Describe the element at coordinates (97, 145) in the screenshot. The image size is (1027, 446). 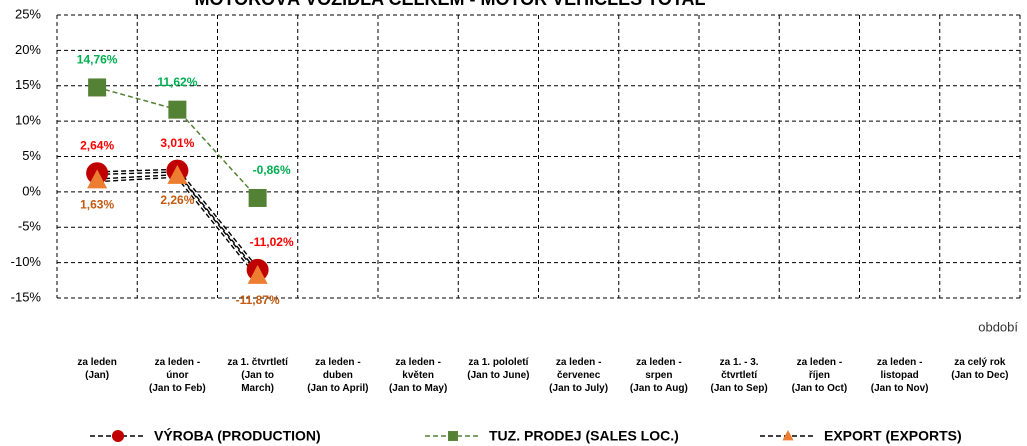
I see `data-label: 2,64%` at that location.